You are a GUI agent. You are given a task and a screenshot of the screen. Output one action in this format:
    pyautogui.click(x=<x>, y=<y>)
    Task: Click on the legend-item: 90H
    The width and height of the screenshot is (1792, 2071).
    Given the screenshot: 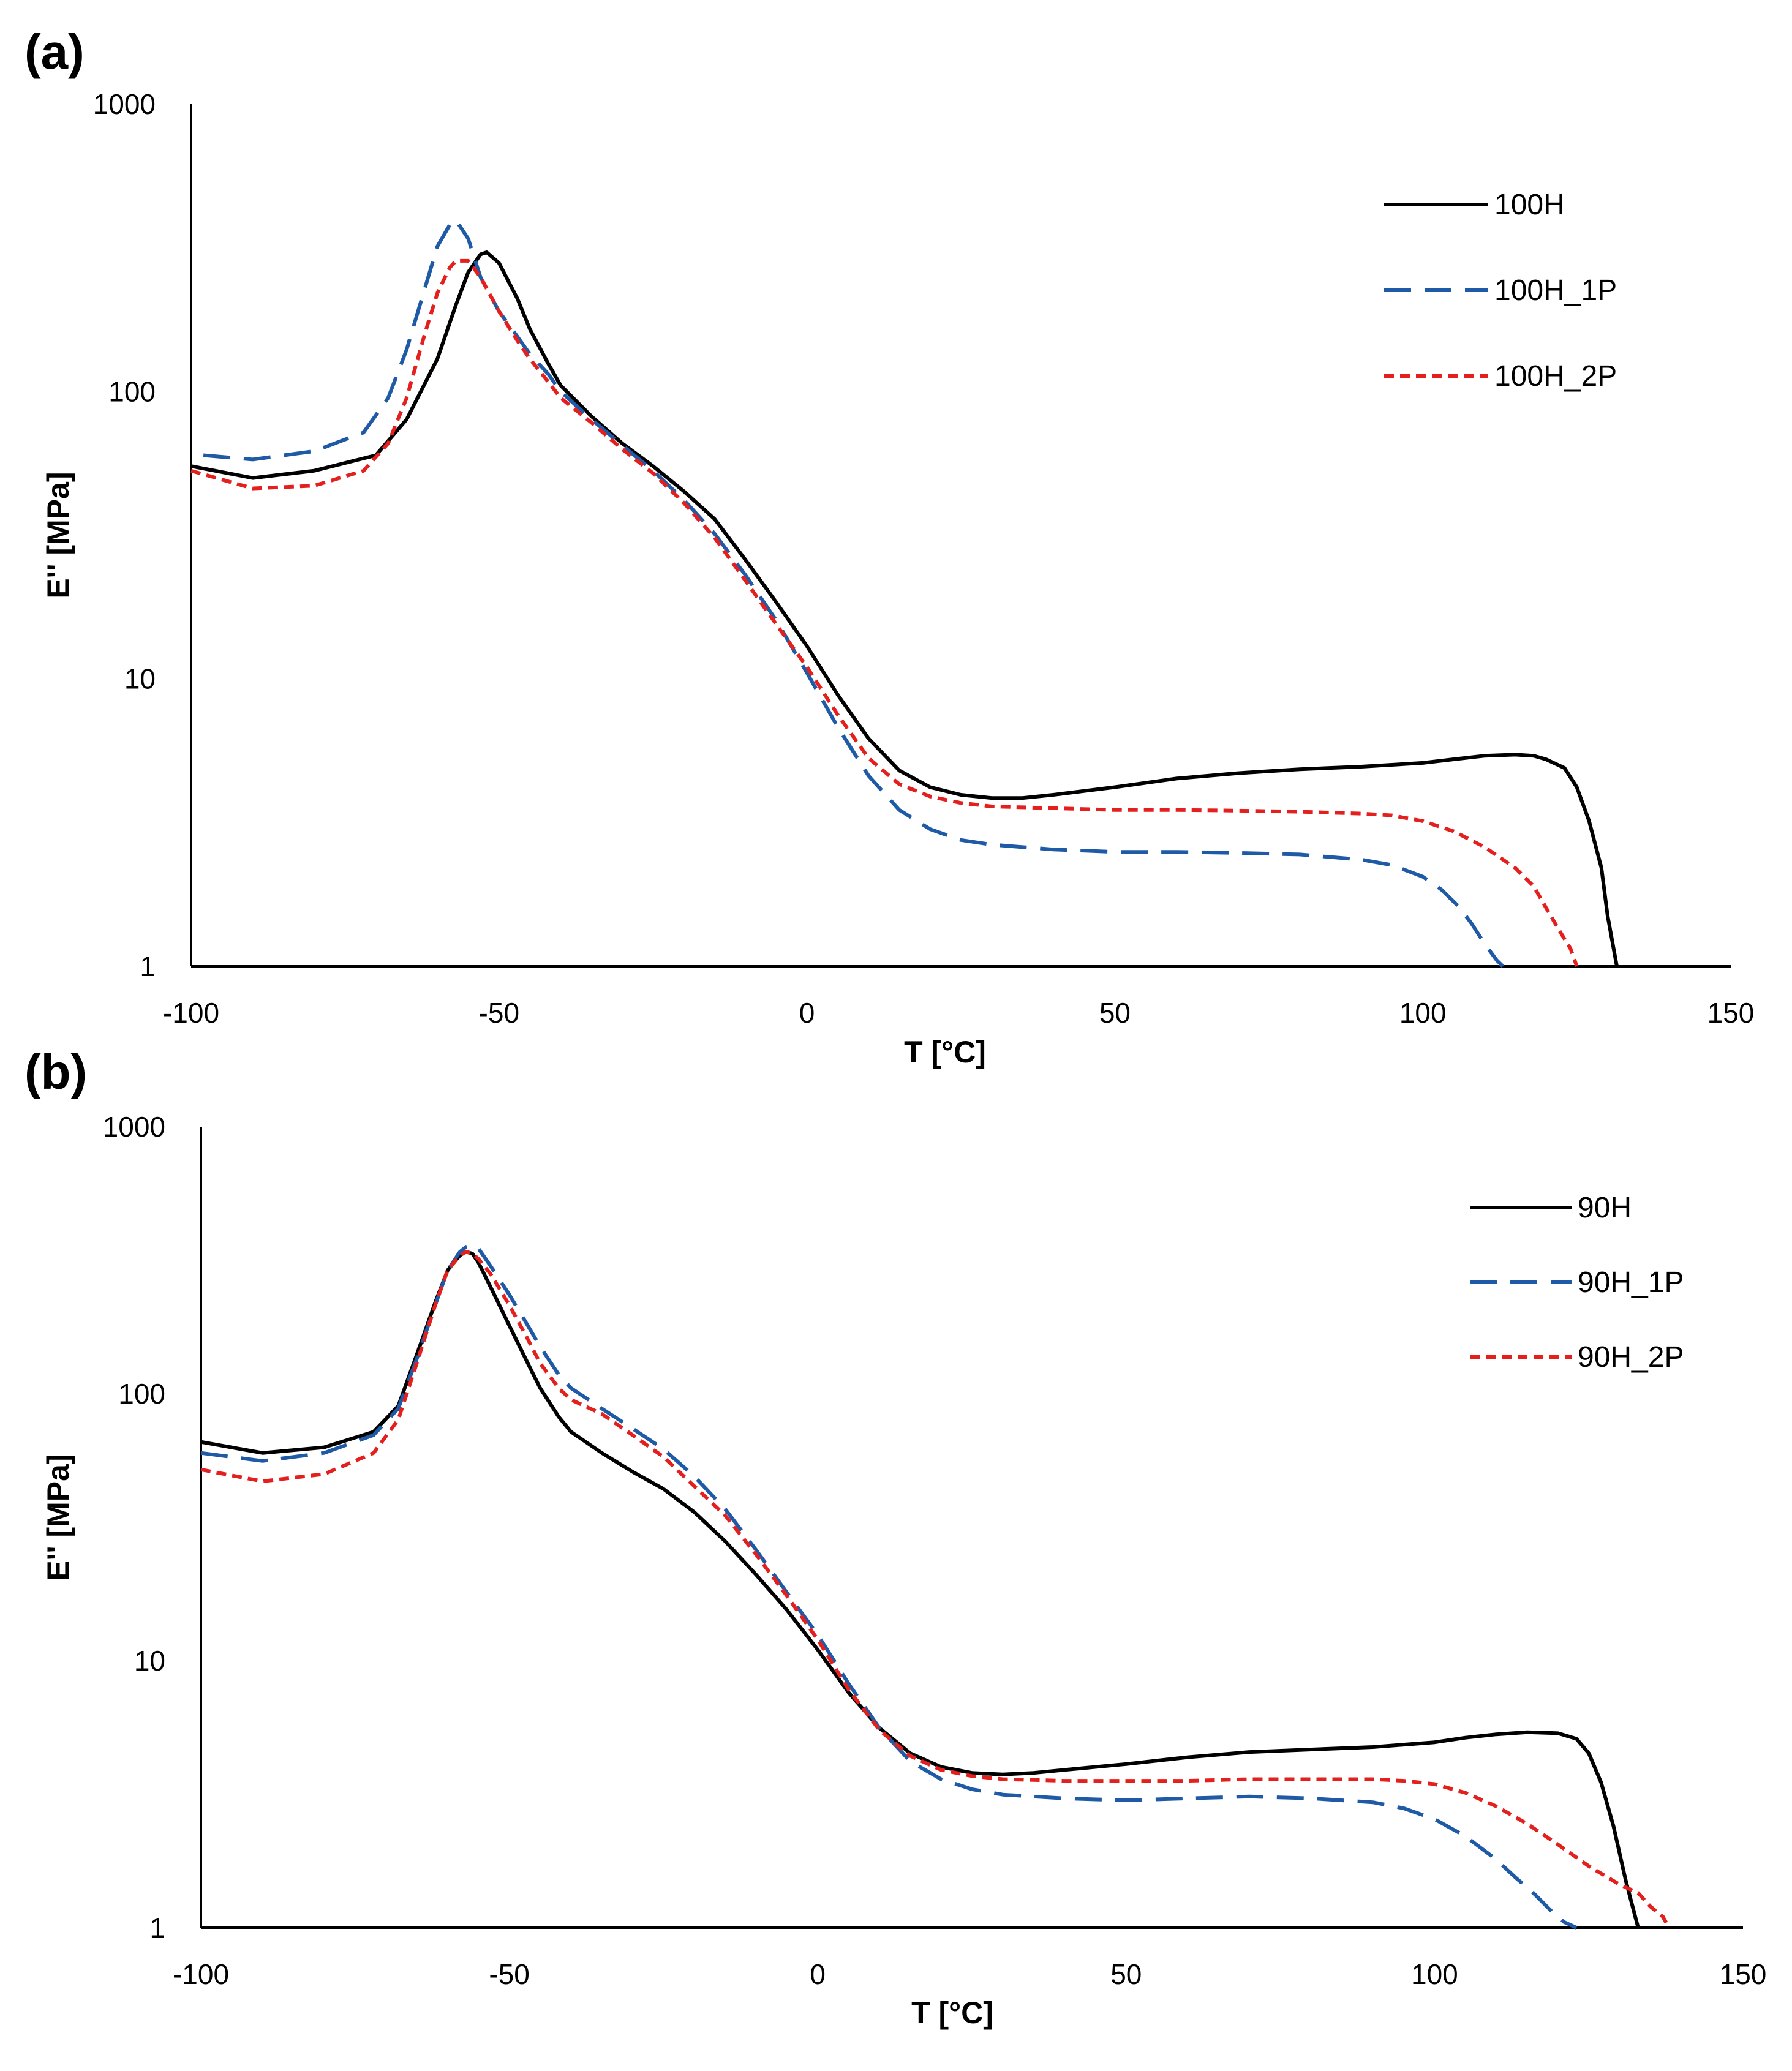 What is the action you would take?
    pyautogui.click(x=1551, y=1208)
    